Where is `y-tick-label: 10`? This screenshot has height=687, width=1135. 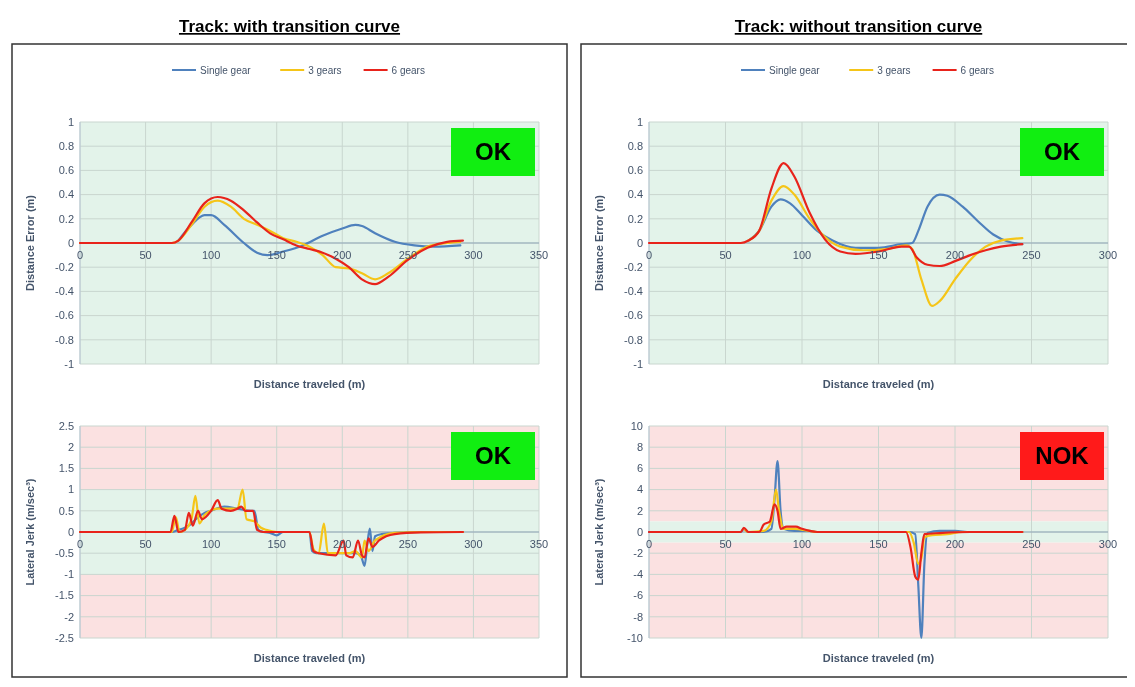 y-tick-label: 10 is located at coordinates (636, 425).